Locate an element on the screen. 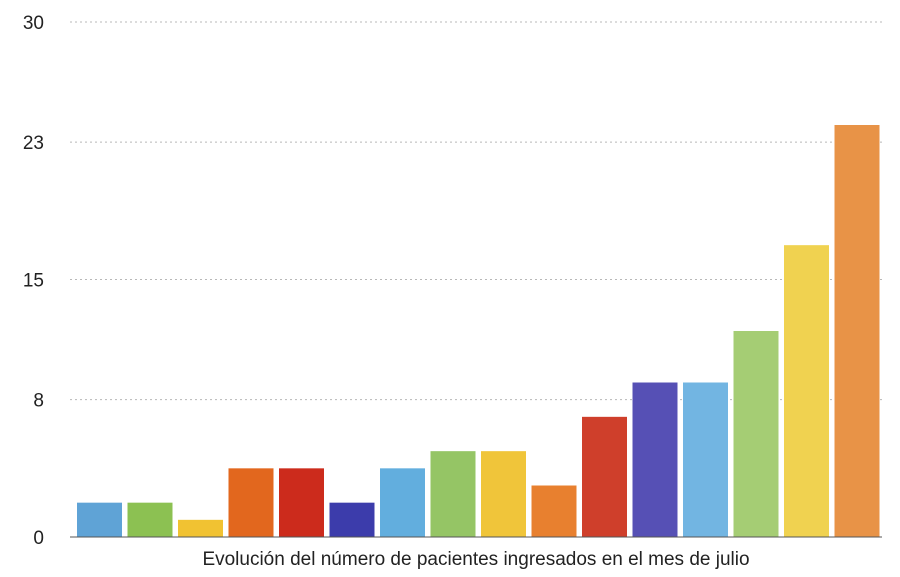  y-axis-ticks: 0 8 15 23 30 is located at coordinates (33, 281).